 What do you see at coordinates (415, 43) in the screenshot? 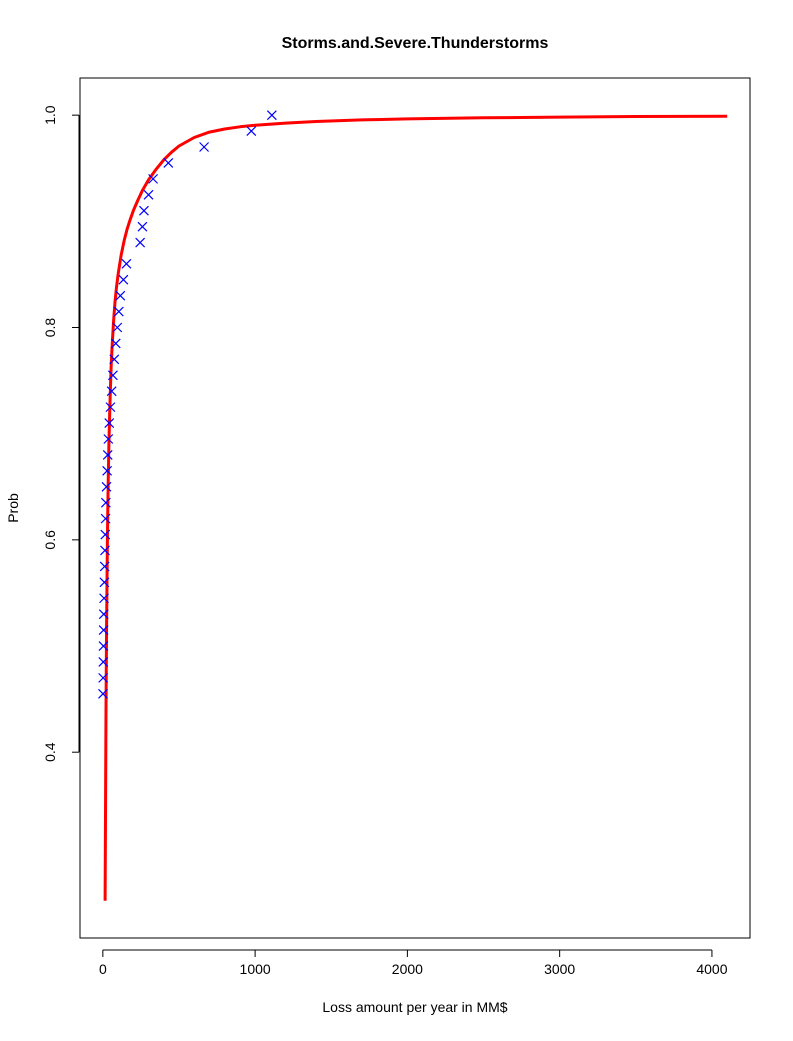
I see `chart-title: Storms.and.Severe.Thunderstorms` at bounding box center [415, 43].